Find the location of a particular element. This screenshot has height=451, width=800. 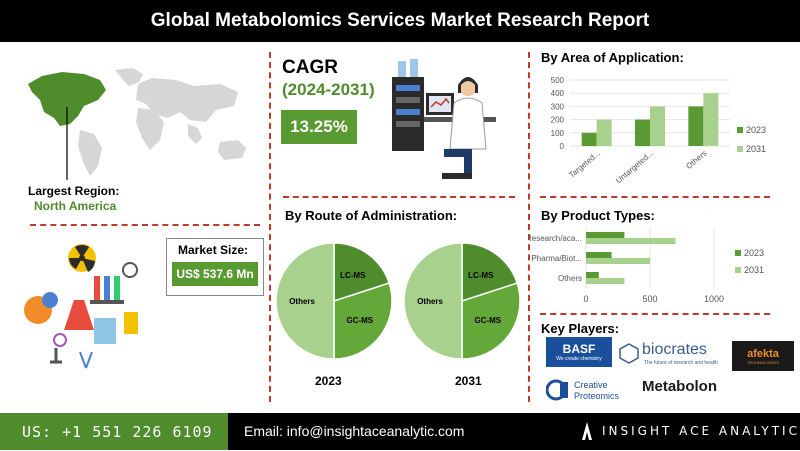

y-tick-label: 100 is located at coordinates (558, 133).